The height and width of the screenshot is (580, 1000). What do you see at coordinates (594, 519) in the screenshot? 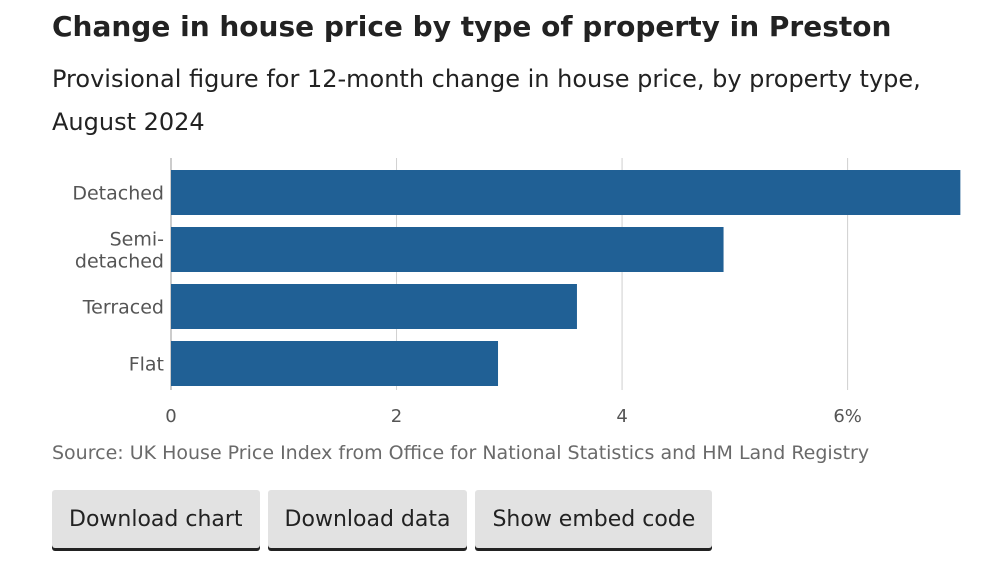
I see `show-embed-code-button: Show embed code` at bounding box center [594, 519].